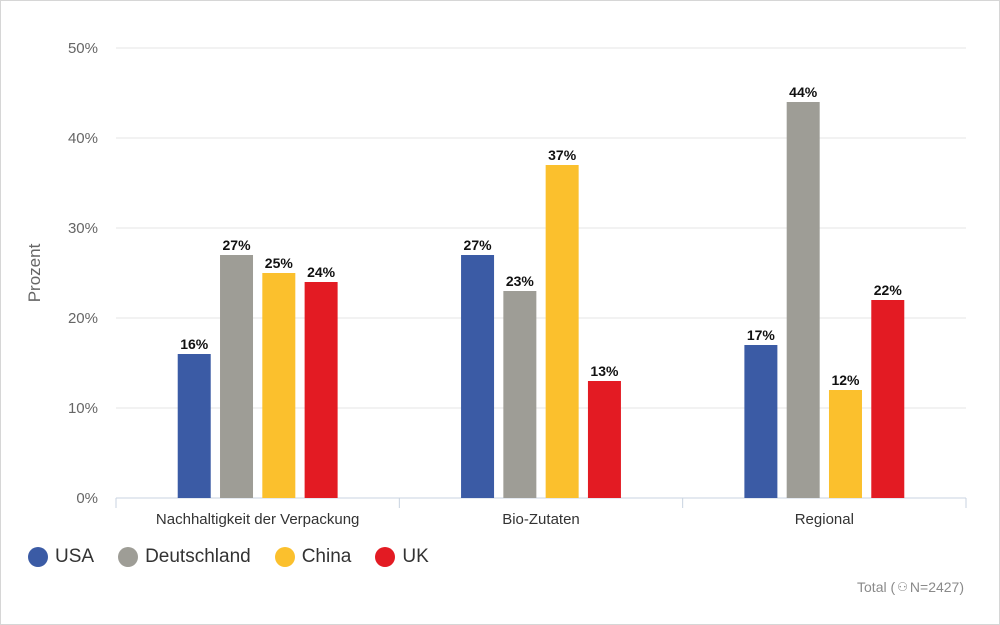  What do you see at coordinates (761, 335) in the screenshot?
I see `data-label: 17%` at bounding box center [761, 335].